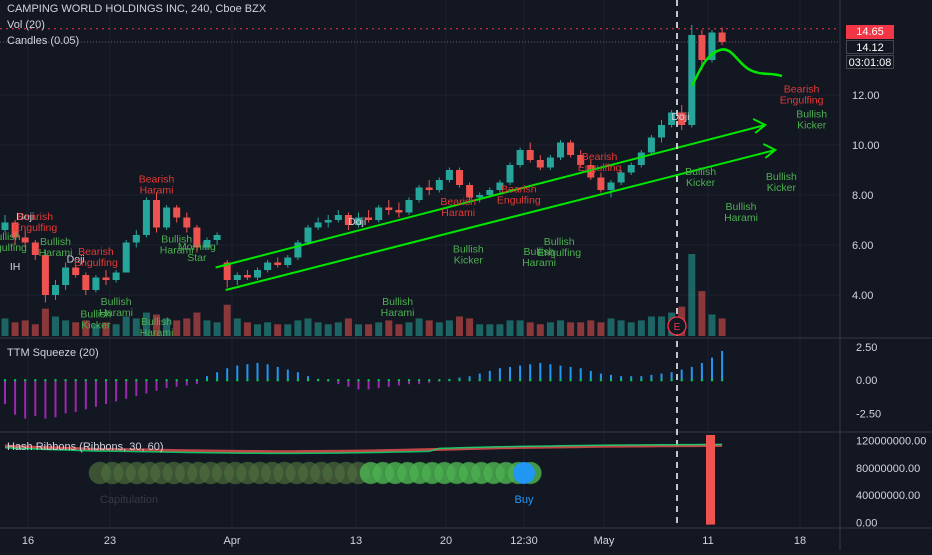 Image resolution: width=932 pixels, height=555 pixels. Describe the element at coordinates (677, 327) in the screenshot. I see `earnings-label: E` at that location.